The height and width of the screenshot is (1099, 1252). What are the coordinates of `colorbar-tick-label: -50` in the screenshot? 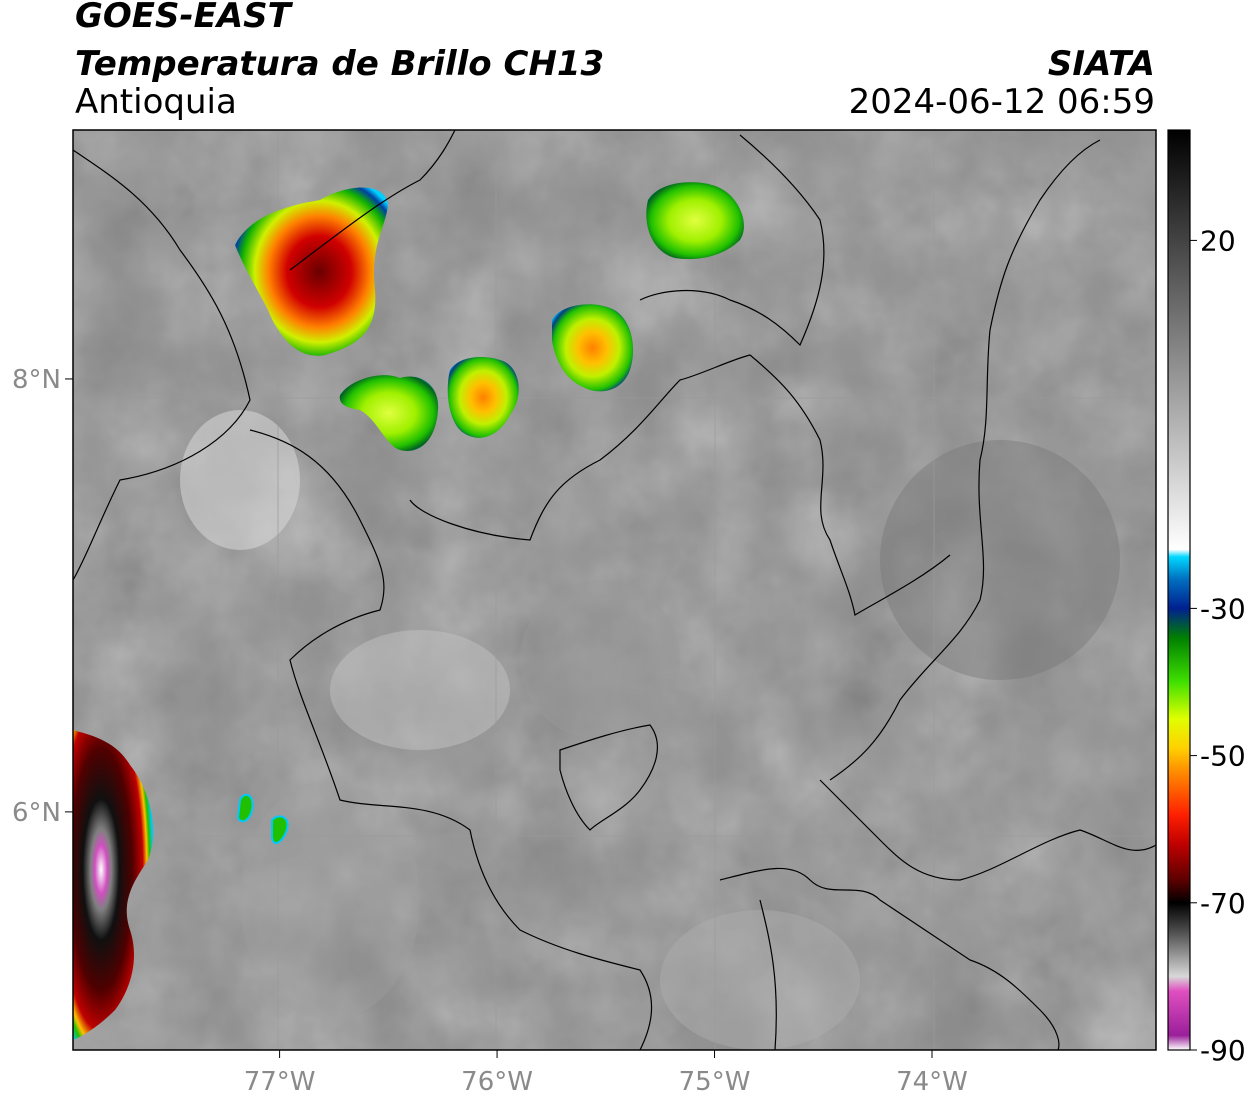 It's located at (1223, 756).